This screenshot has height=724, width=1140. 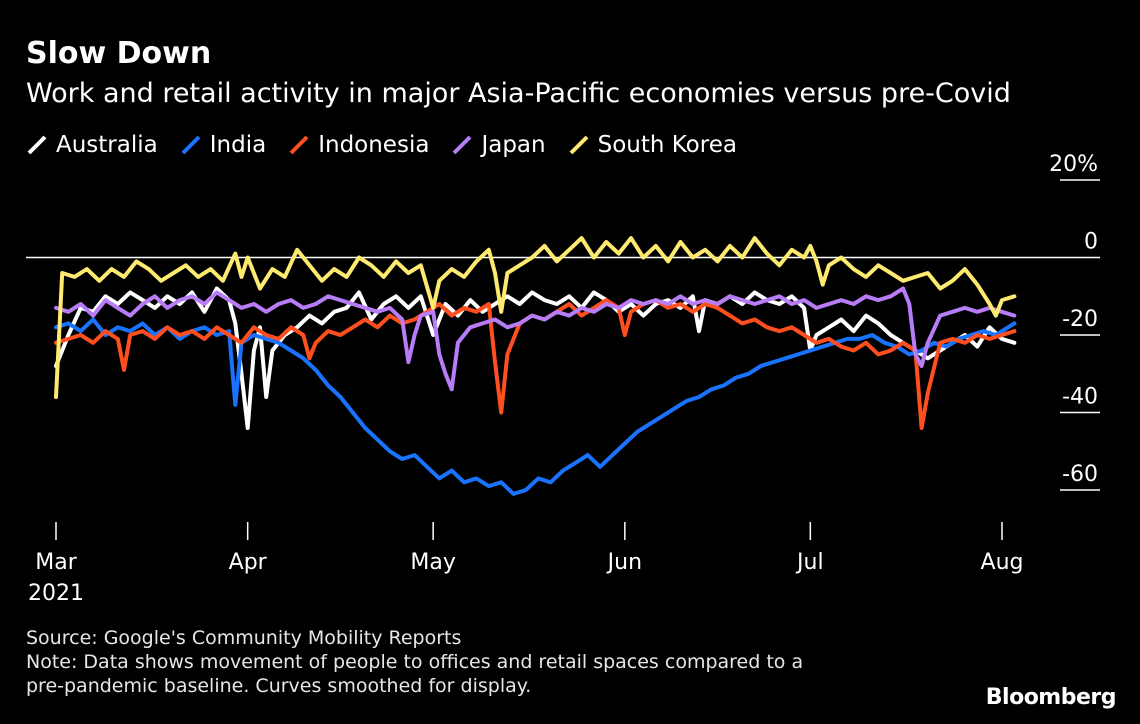 I want to click on legend-swatch-japan, so click(x=462, y=145).